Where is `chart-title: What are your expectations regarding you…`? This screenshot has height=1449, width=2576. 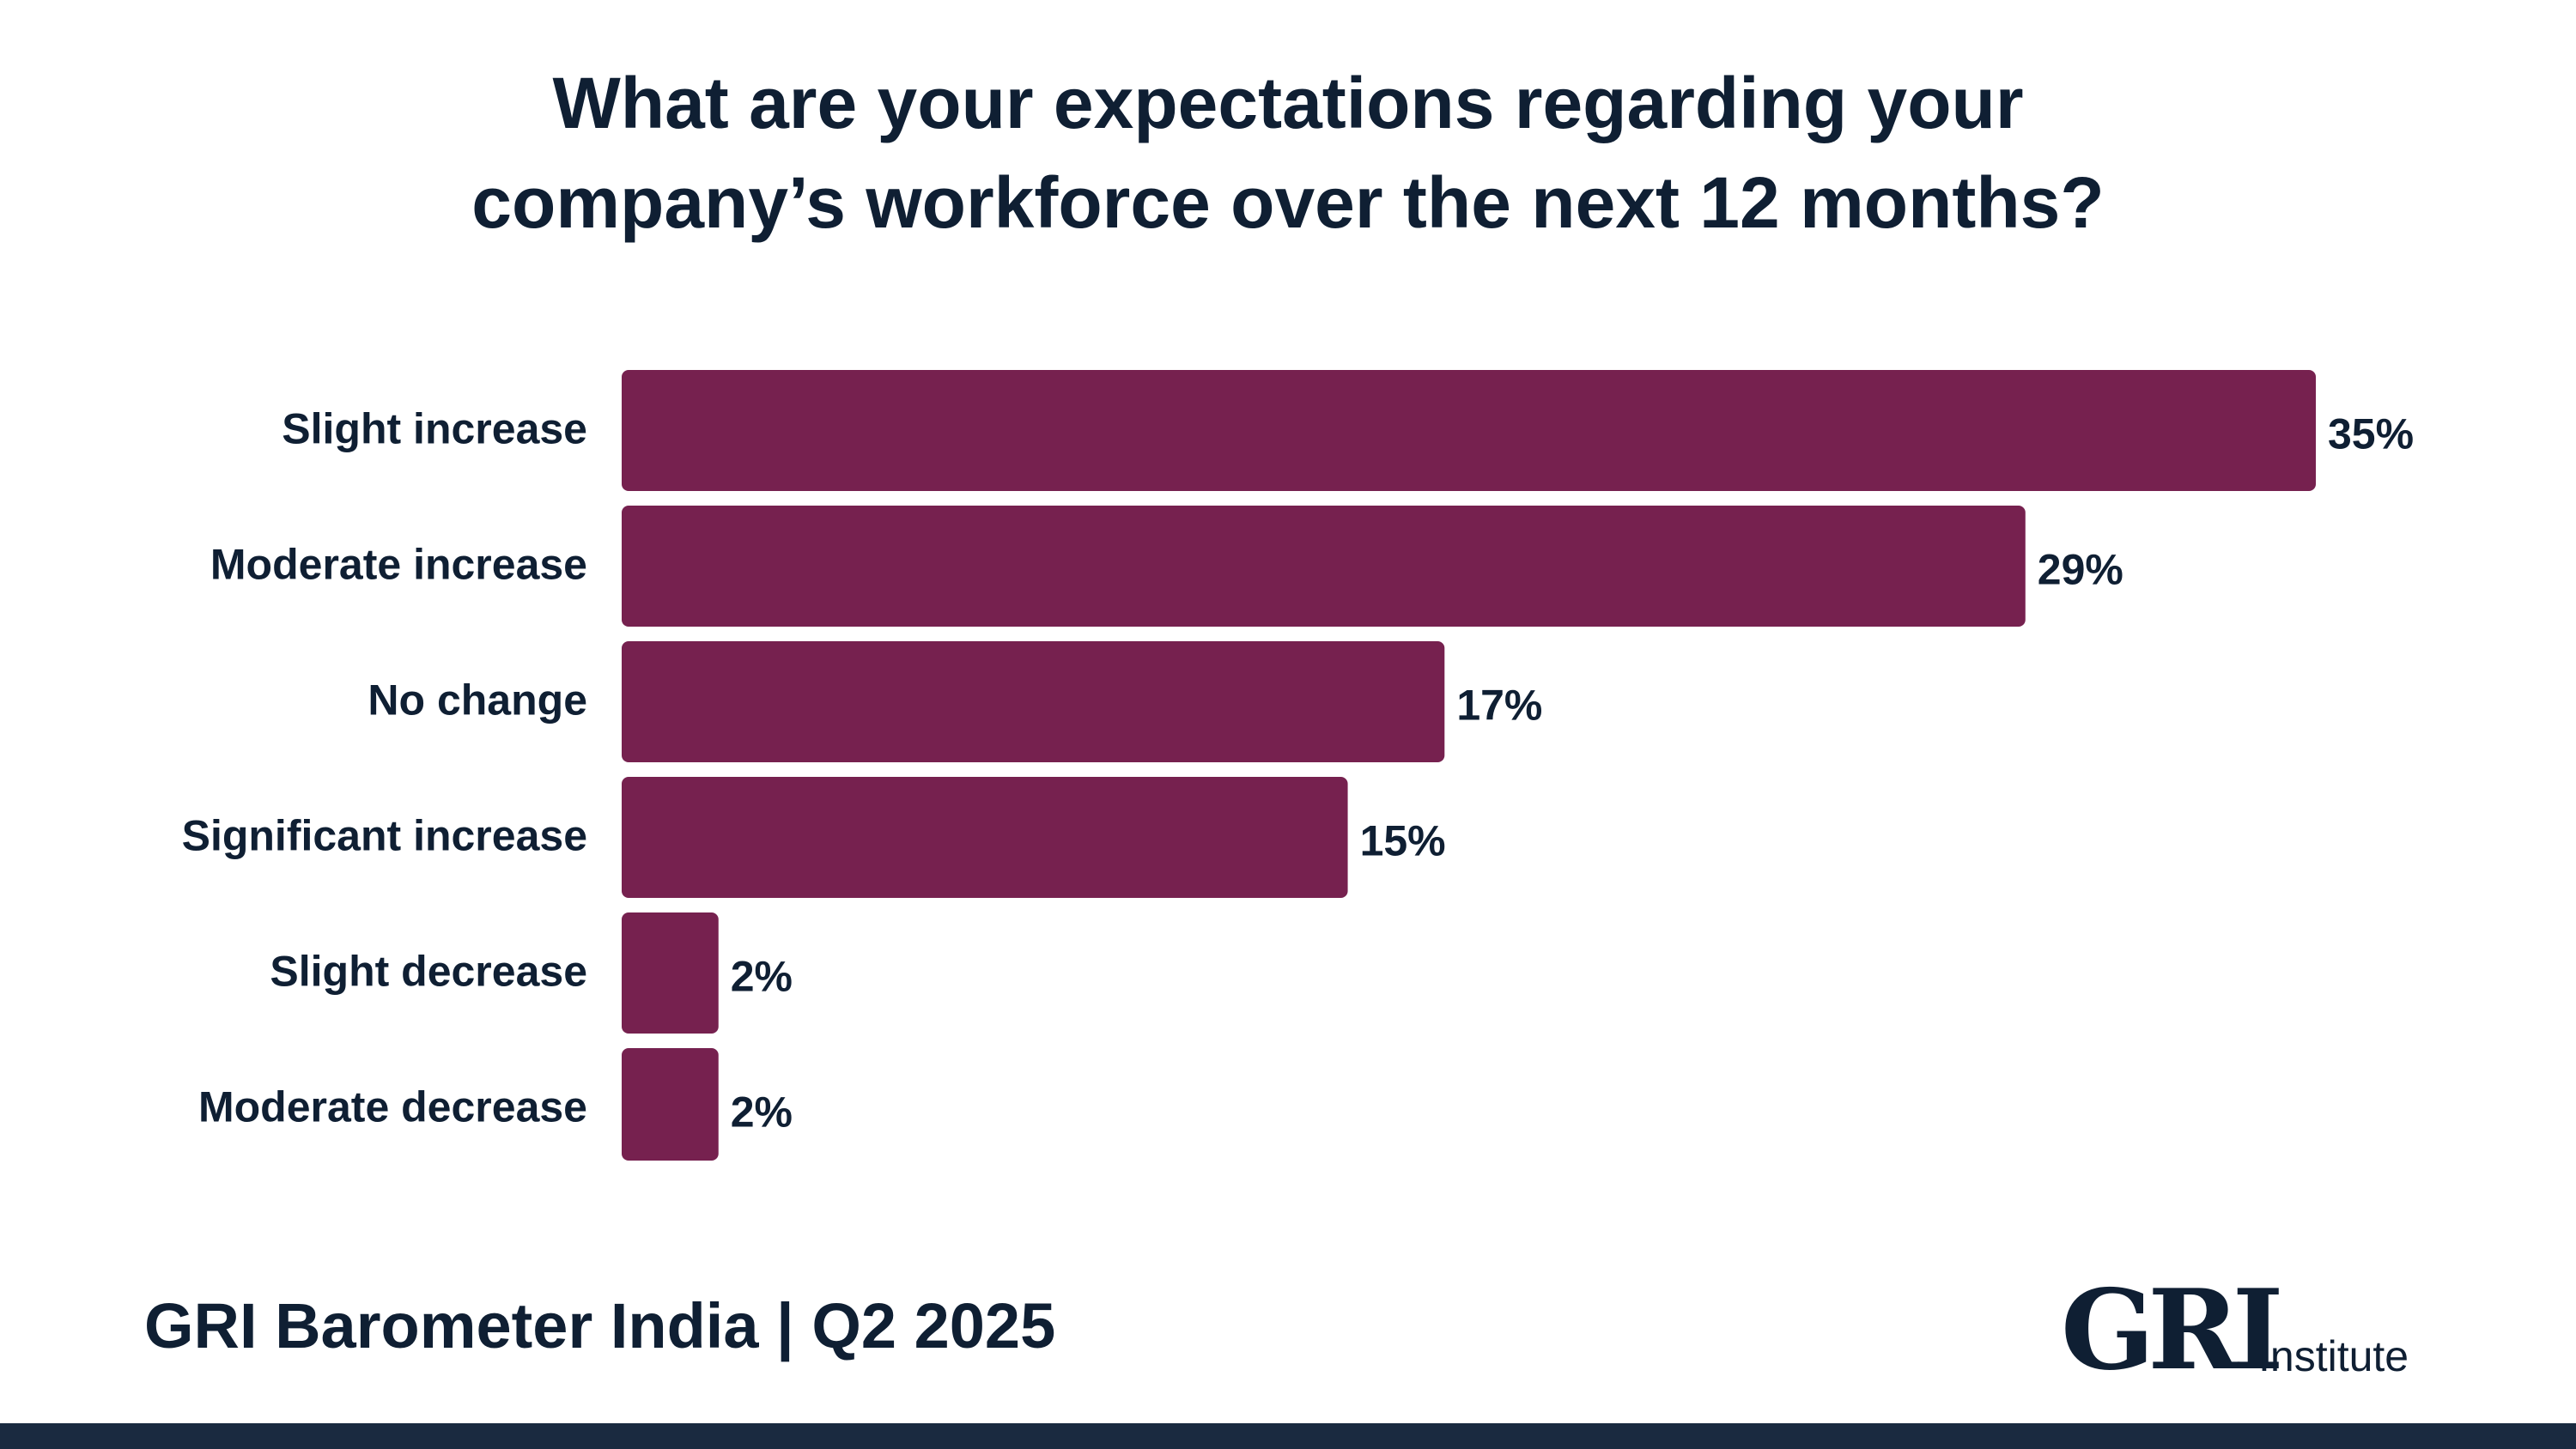 chart-title: What are your expectations regarding you… is located at coordinates (1288, 152).